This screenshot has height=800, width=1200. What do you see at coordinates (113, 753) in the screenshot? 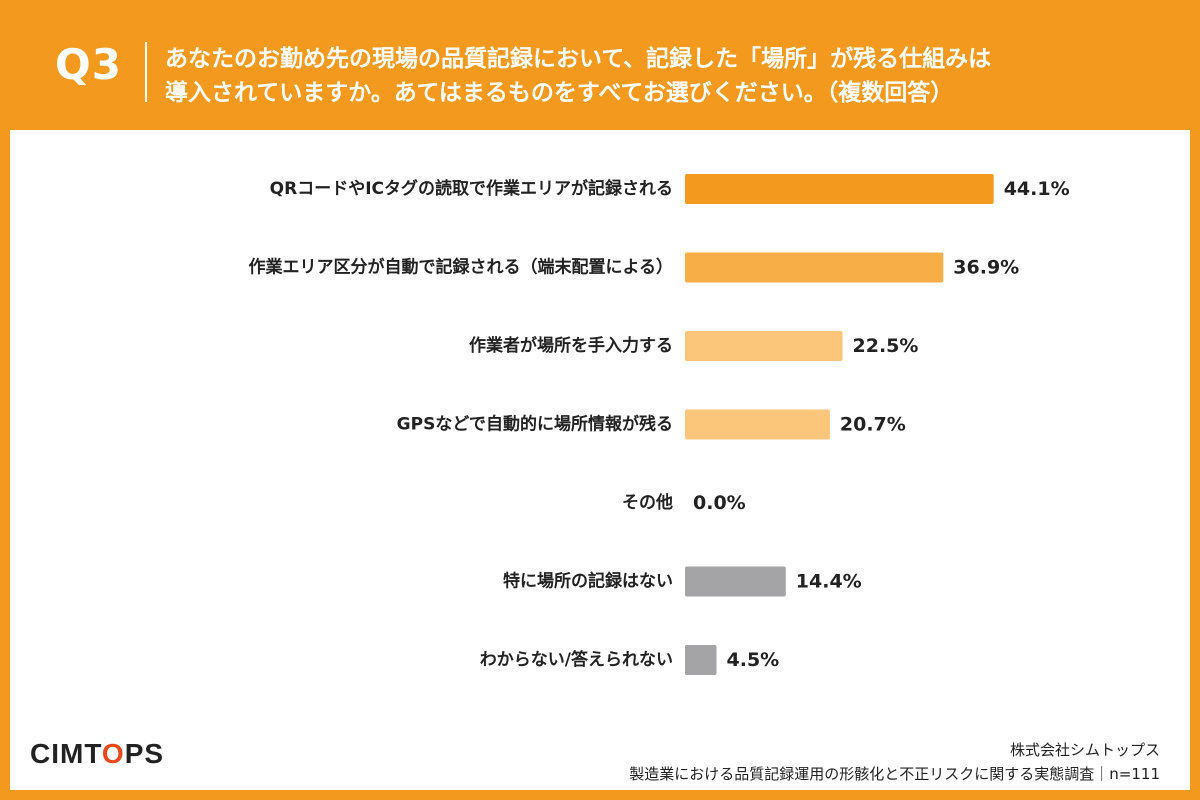
I see `logo-dot: O` at bounding box center [113, 753].